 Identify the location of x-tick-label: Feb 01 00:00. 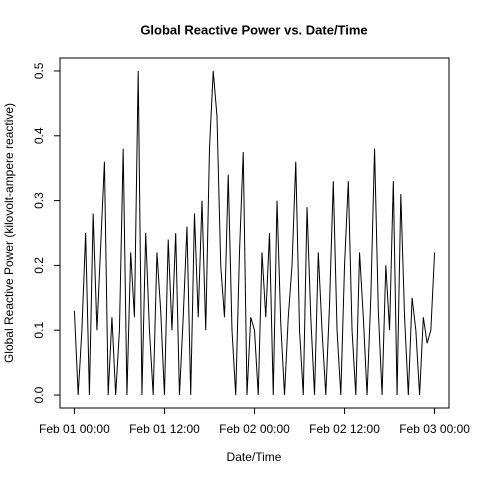
(74, 429).